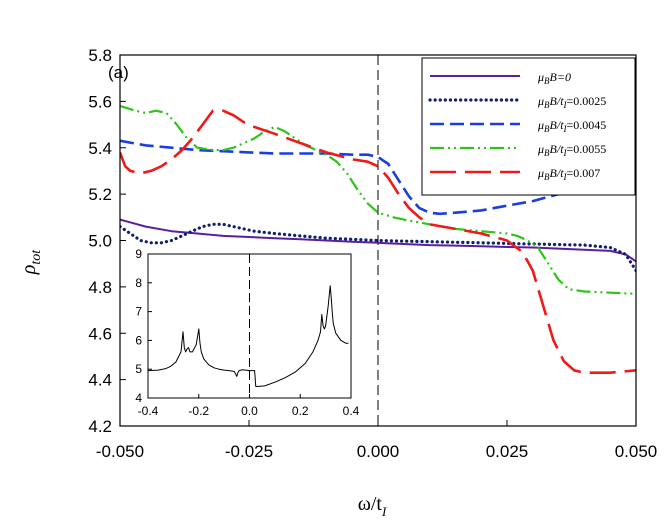 The height and width of the screenshot is (527, 664). I want to click on inset-x-tick-label-2: 0.0, so click(249, 411).